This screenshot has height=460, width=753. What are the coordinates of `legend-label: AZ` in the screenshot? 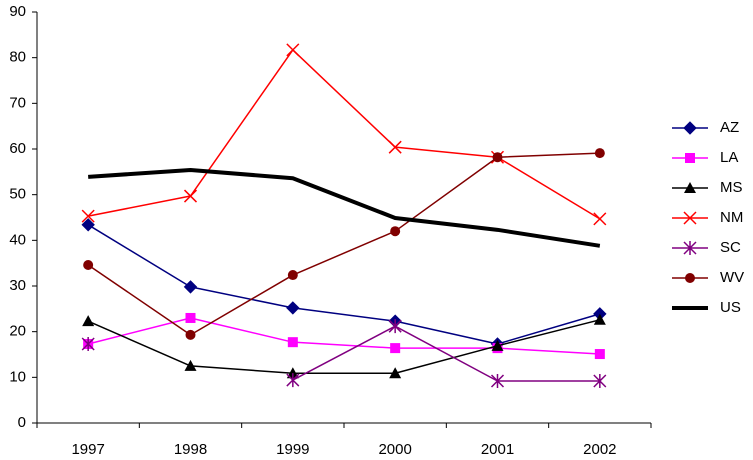 It's located at (729, 127).